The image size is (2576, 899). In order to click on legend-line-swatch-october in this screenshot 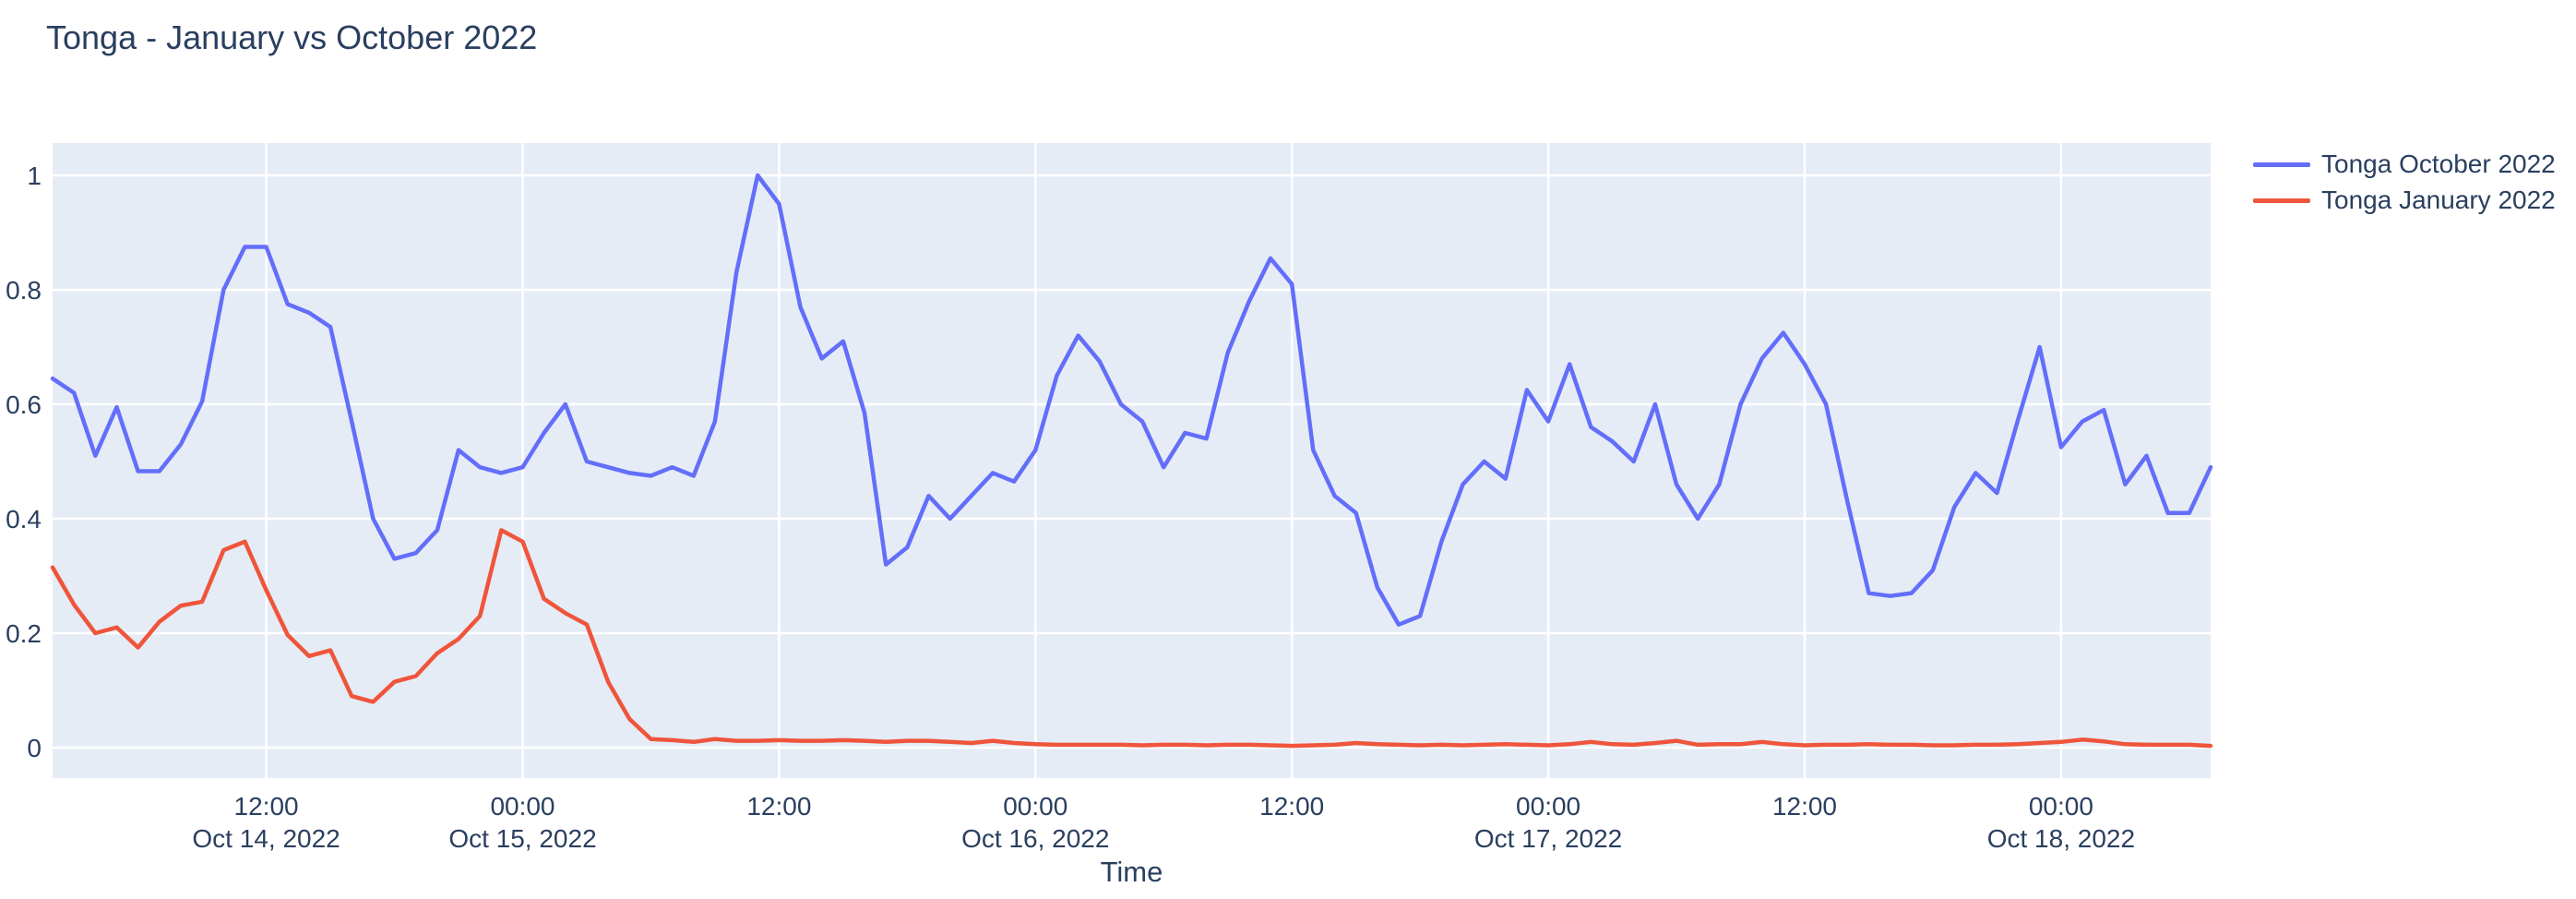, I will do `click(2281, 165)`.